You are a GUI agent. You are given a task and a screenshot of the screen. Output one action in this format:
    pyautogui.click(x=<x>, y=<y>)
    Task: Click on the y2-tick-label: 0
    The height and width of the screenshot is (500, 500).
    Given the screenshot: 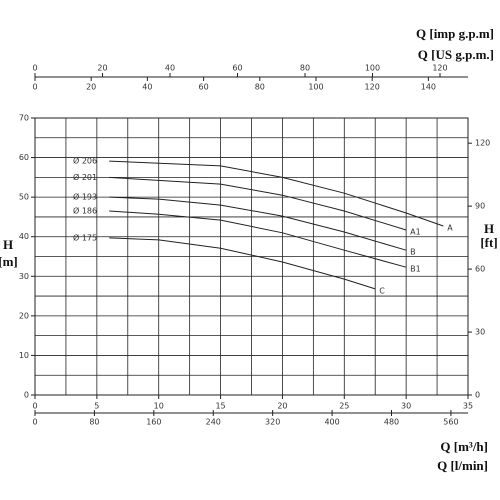 What is the action you would take?
    pyautogui.click(x=477, y=395)
    